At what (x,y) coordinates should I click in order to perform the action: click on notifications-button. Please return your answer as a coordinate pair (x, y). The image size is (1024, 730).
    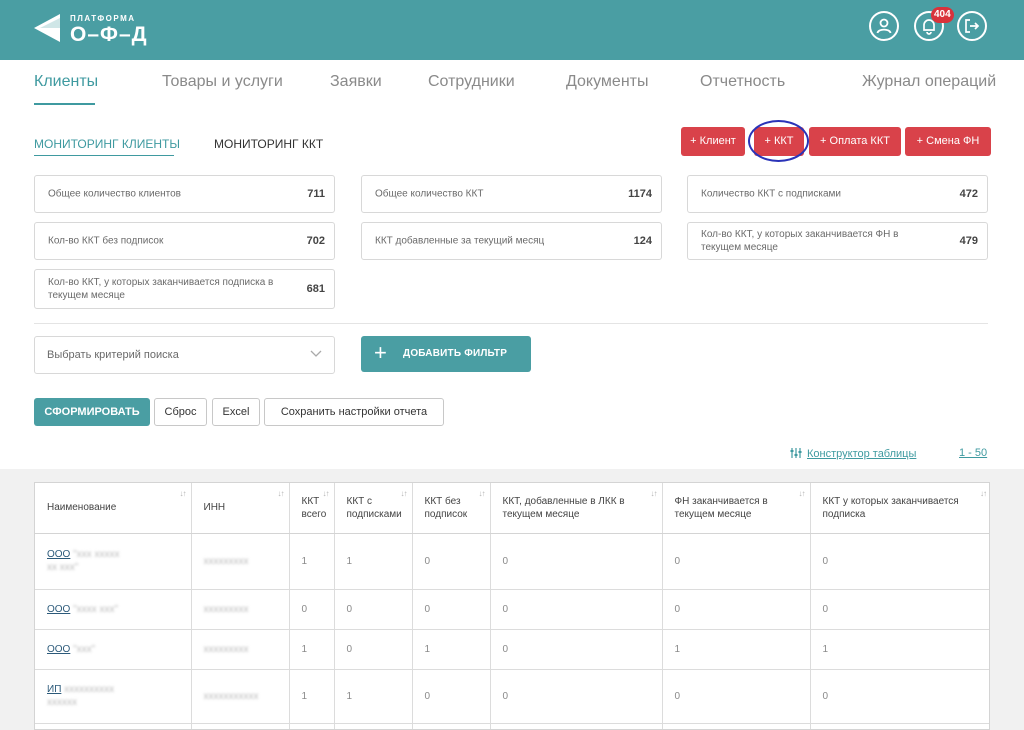
    Looking at the image, I should click on (929, 26).